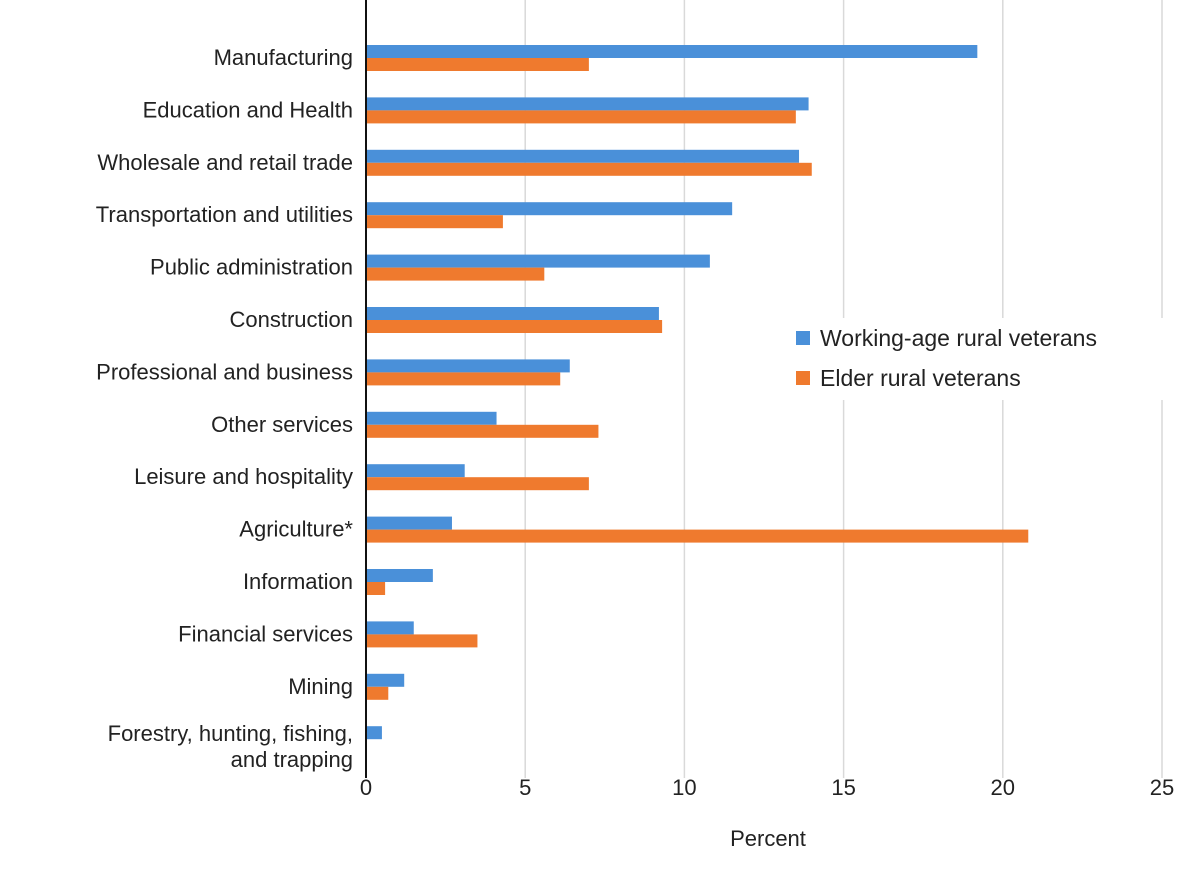  Describe the element at coordinates (296, 529) in the screenshot. I see `category-label: Agriculture*` at that location.